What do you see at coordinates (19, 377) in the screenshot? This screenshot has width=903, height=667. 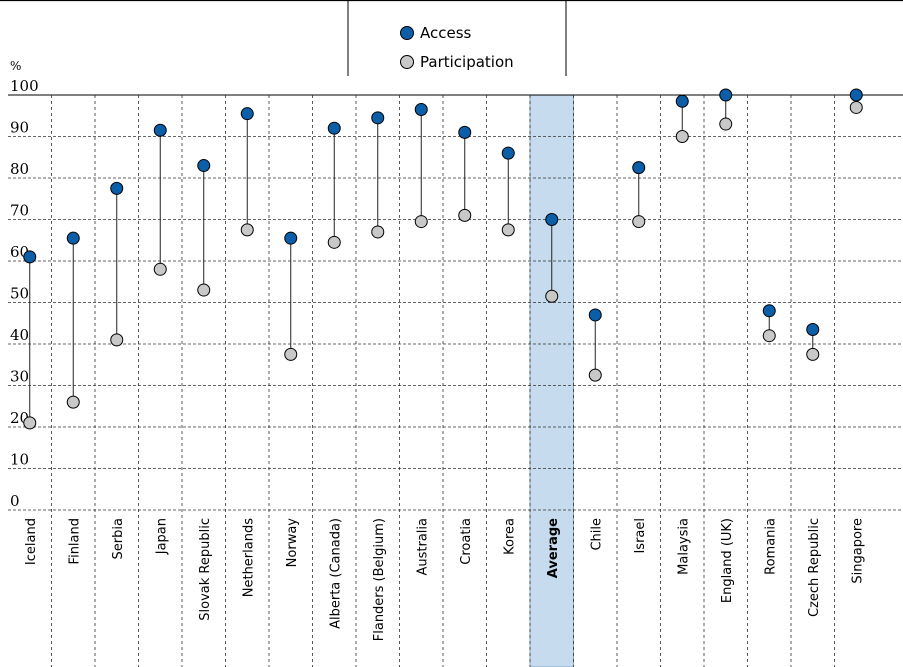 I see `y-tick-label: 30` at bounding box center [19, 377].